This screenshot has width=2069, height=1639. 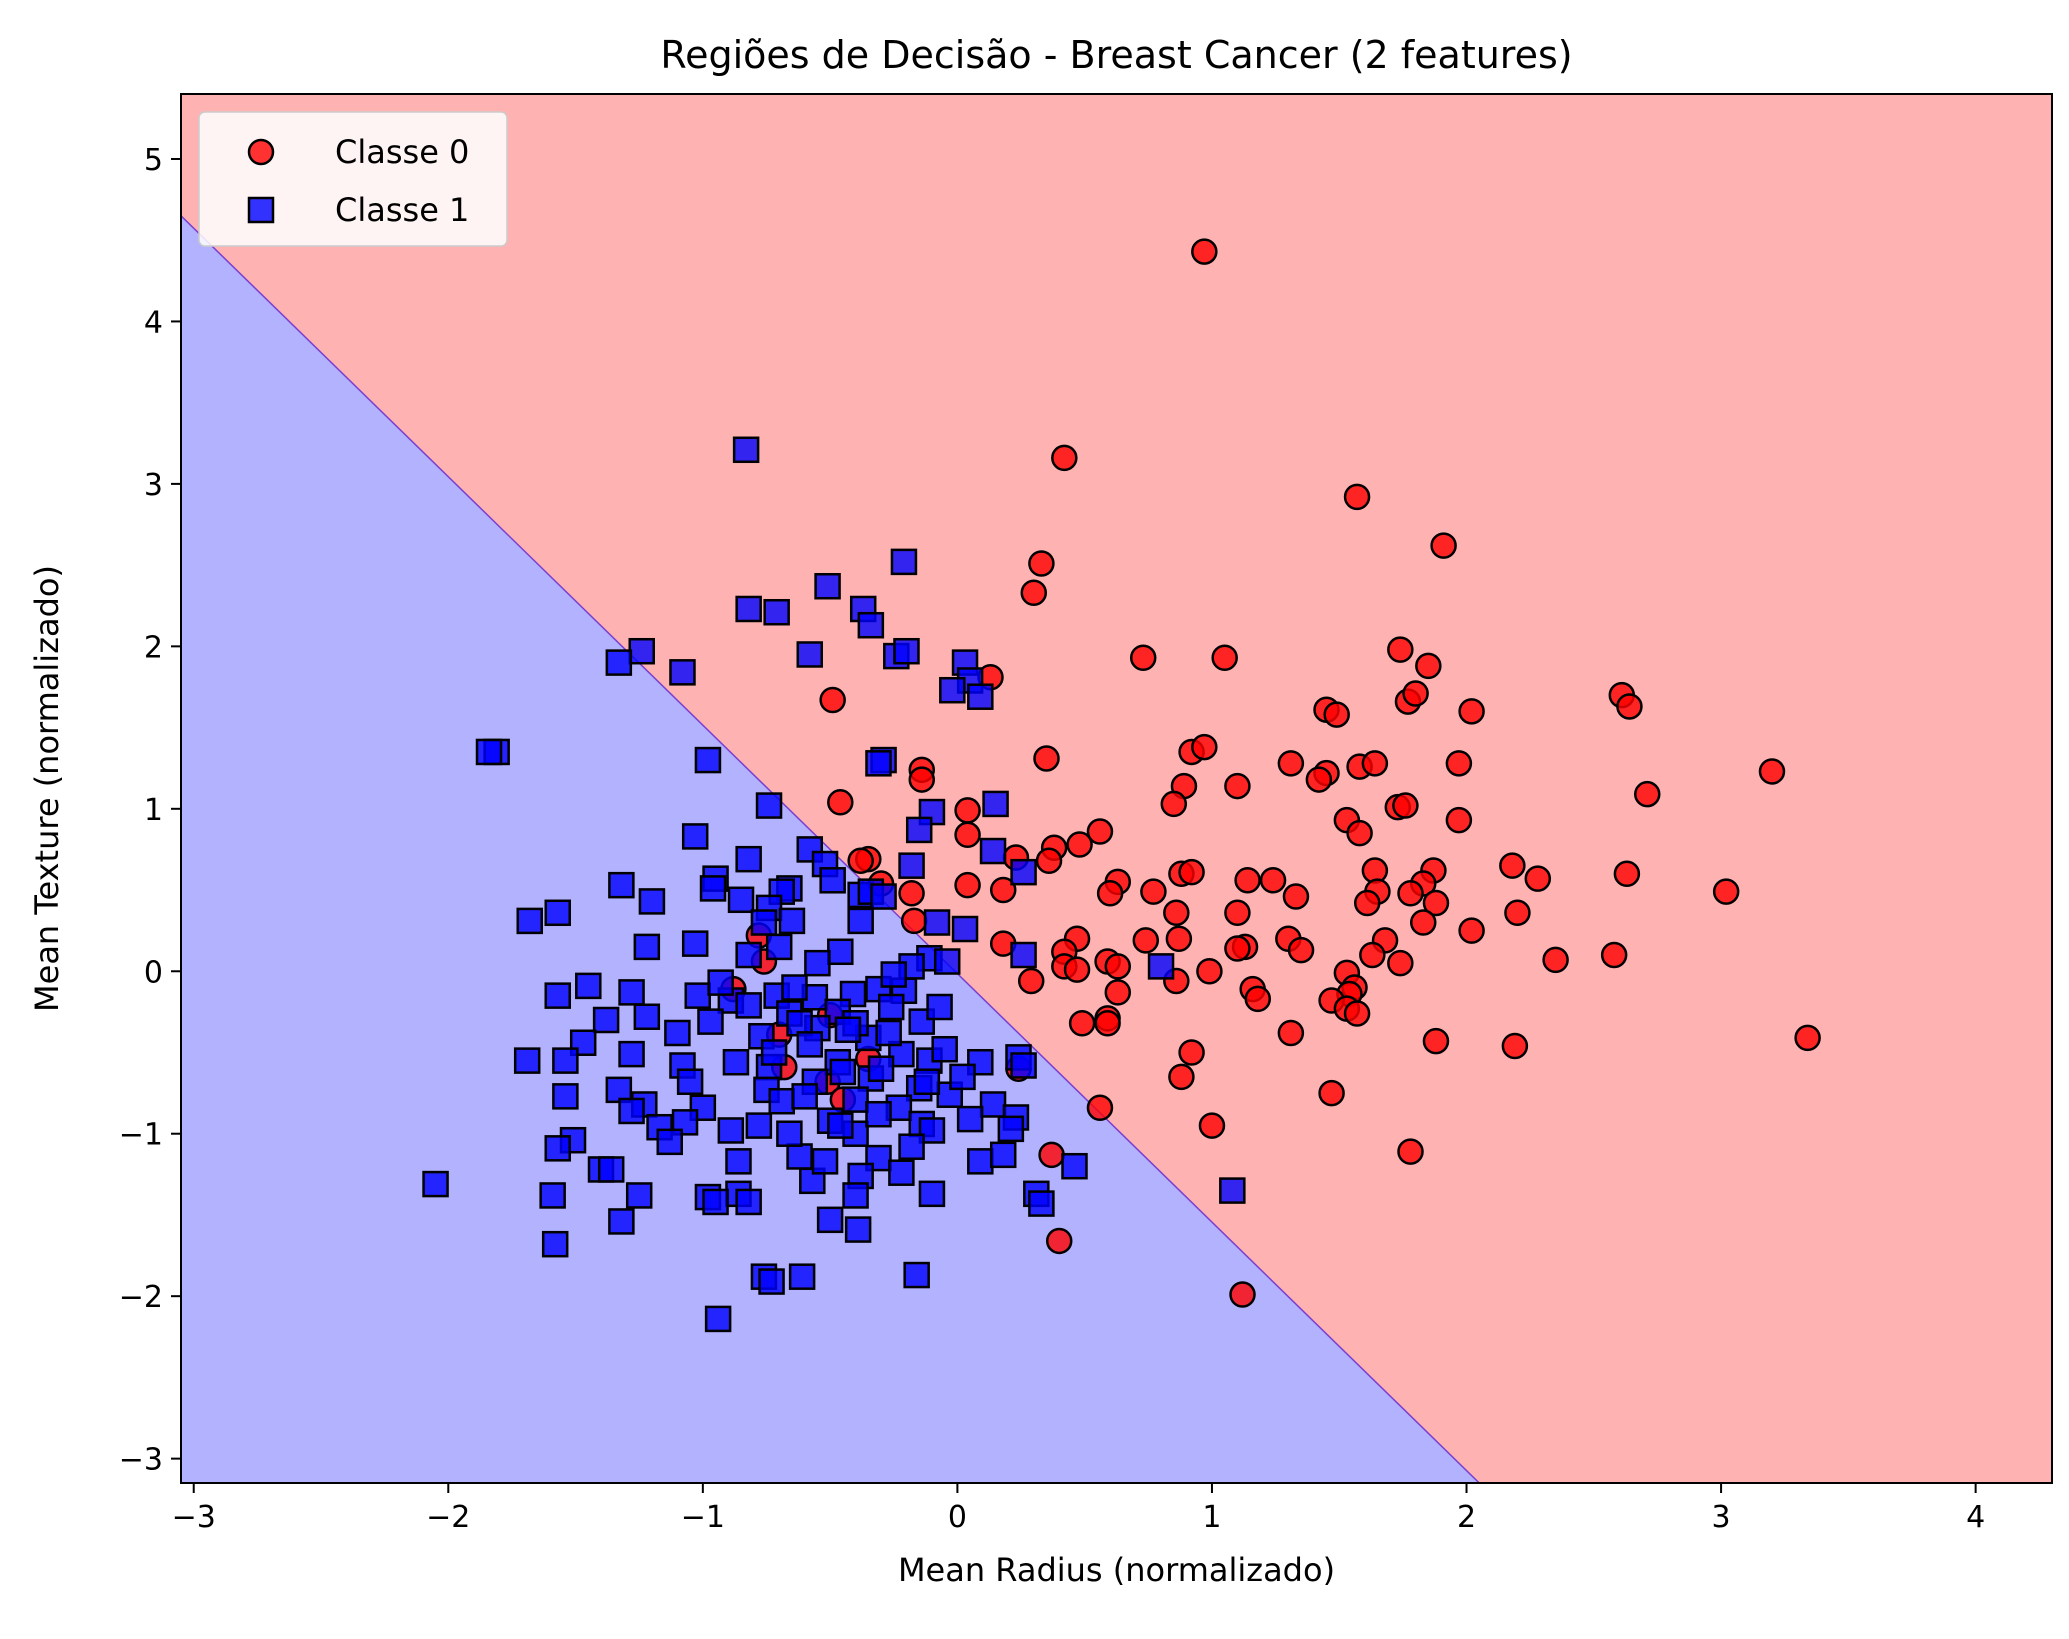 I want to click on x-tick-label--2: −2, so click(x=448, y=1517).